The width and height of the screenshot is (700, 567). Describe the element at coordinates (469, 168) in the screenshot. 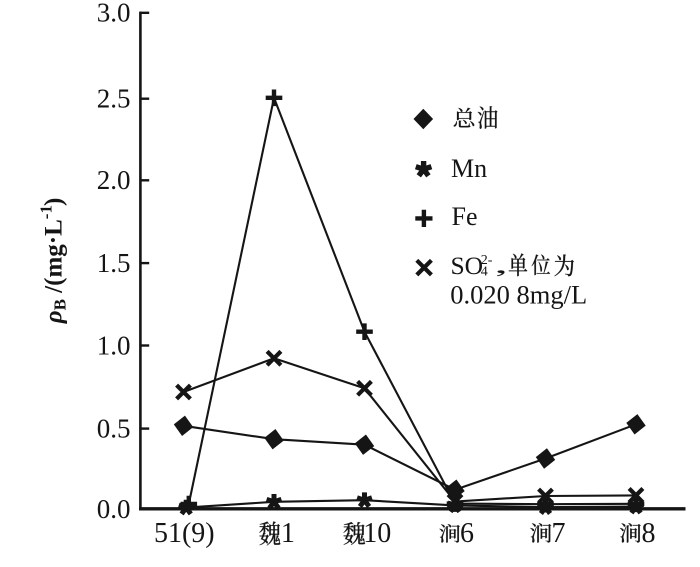

I see `svg-text: Mn` at that location.